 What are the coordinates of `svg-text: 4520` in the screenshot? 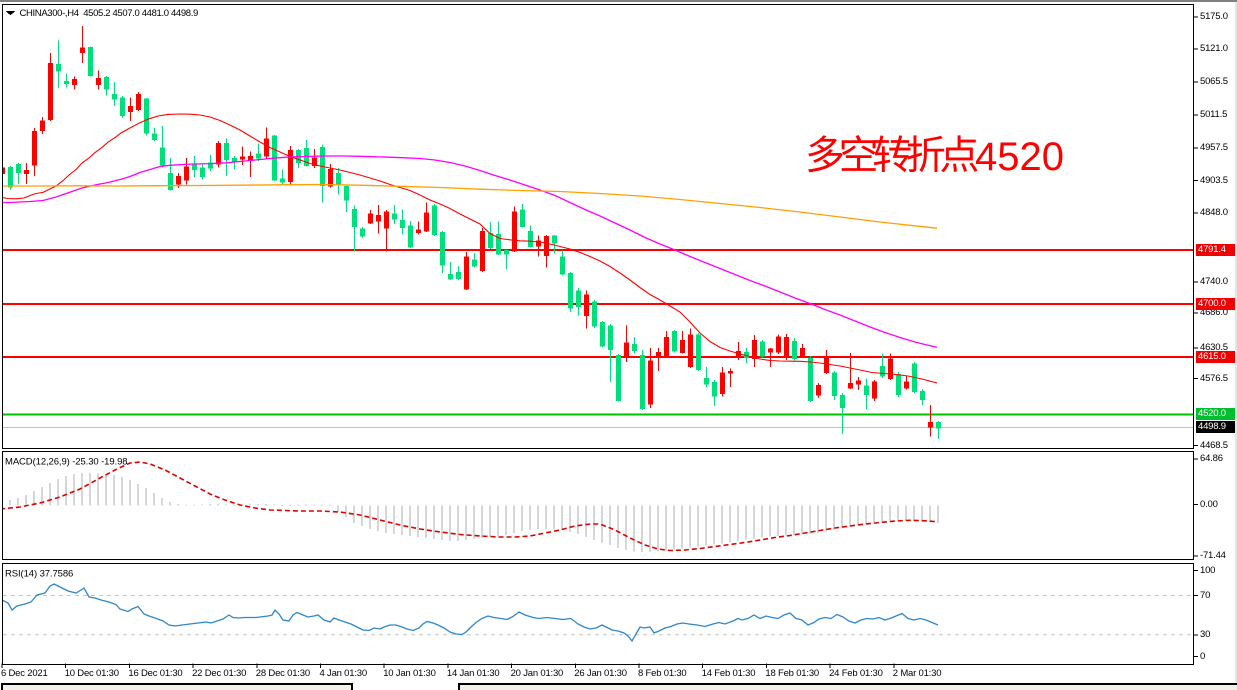 It's located at (1019, 157).